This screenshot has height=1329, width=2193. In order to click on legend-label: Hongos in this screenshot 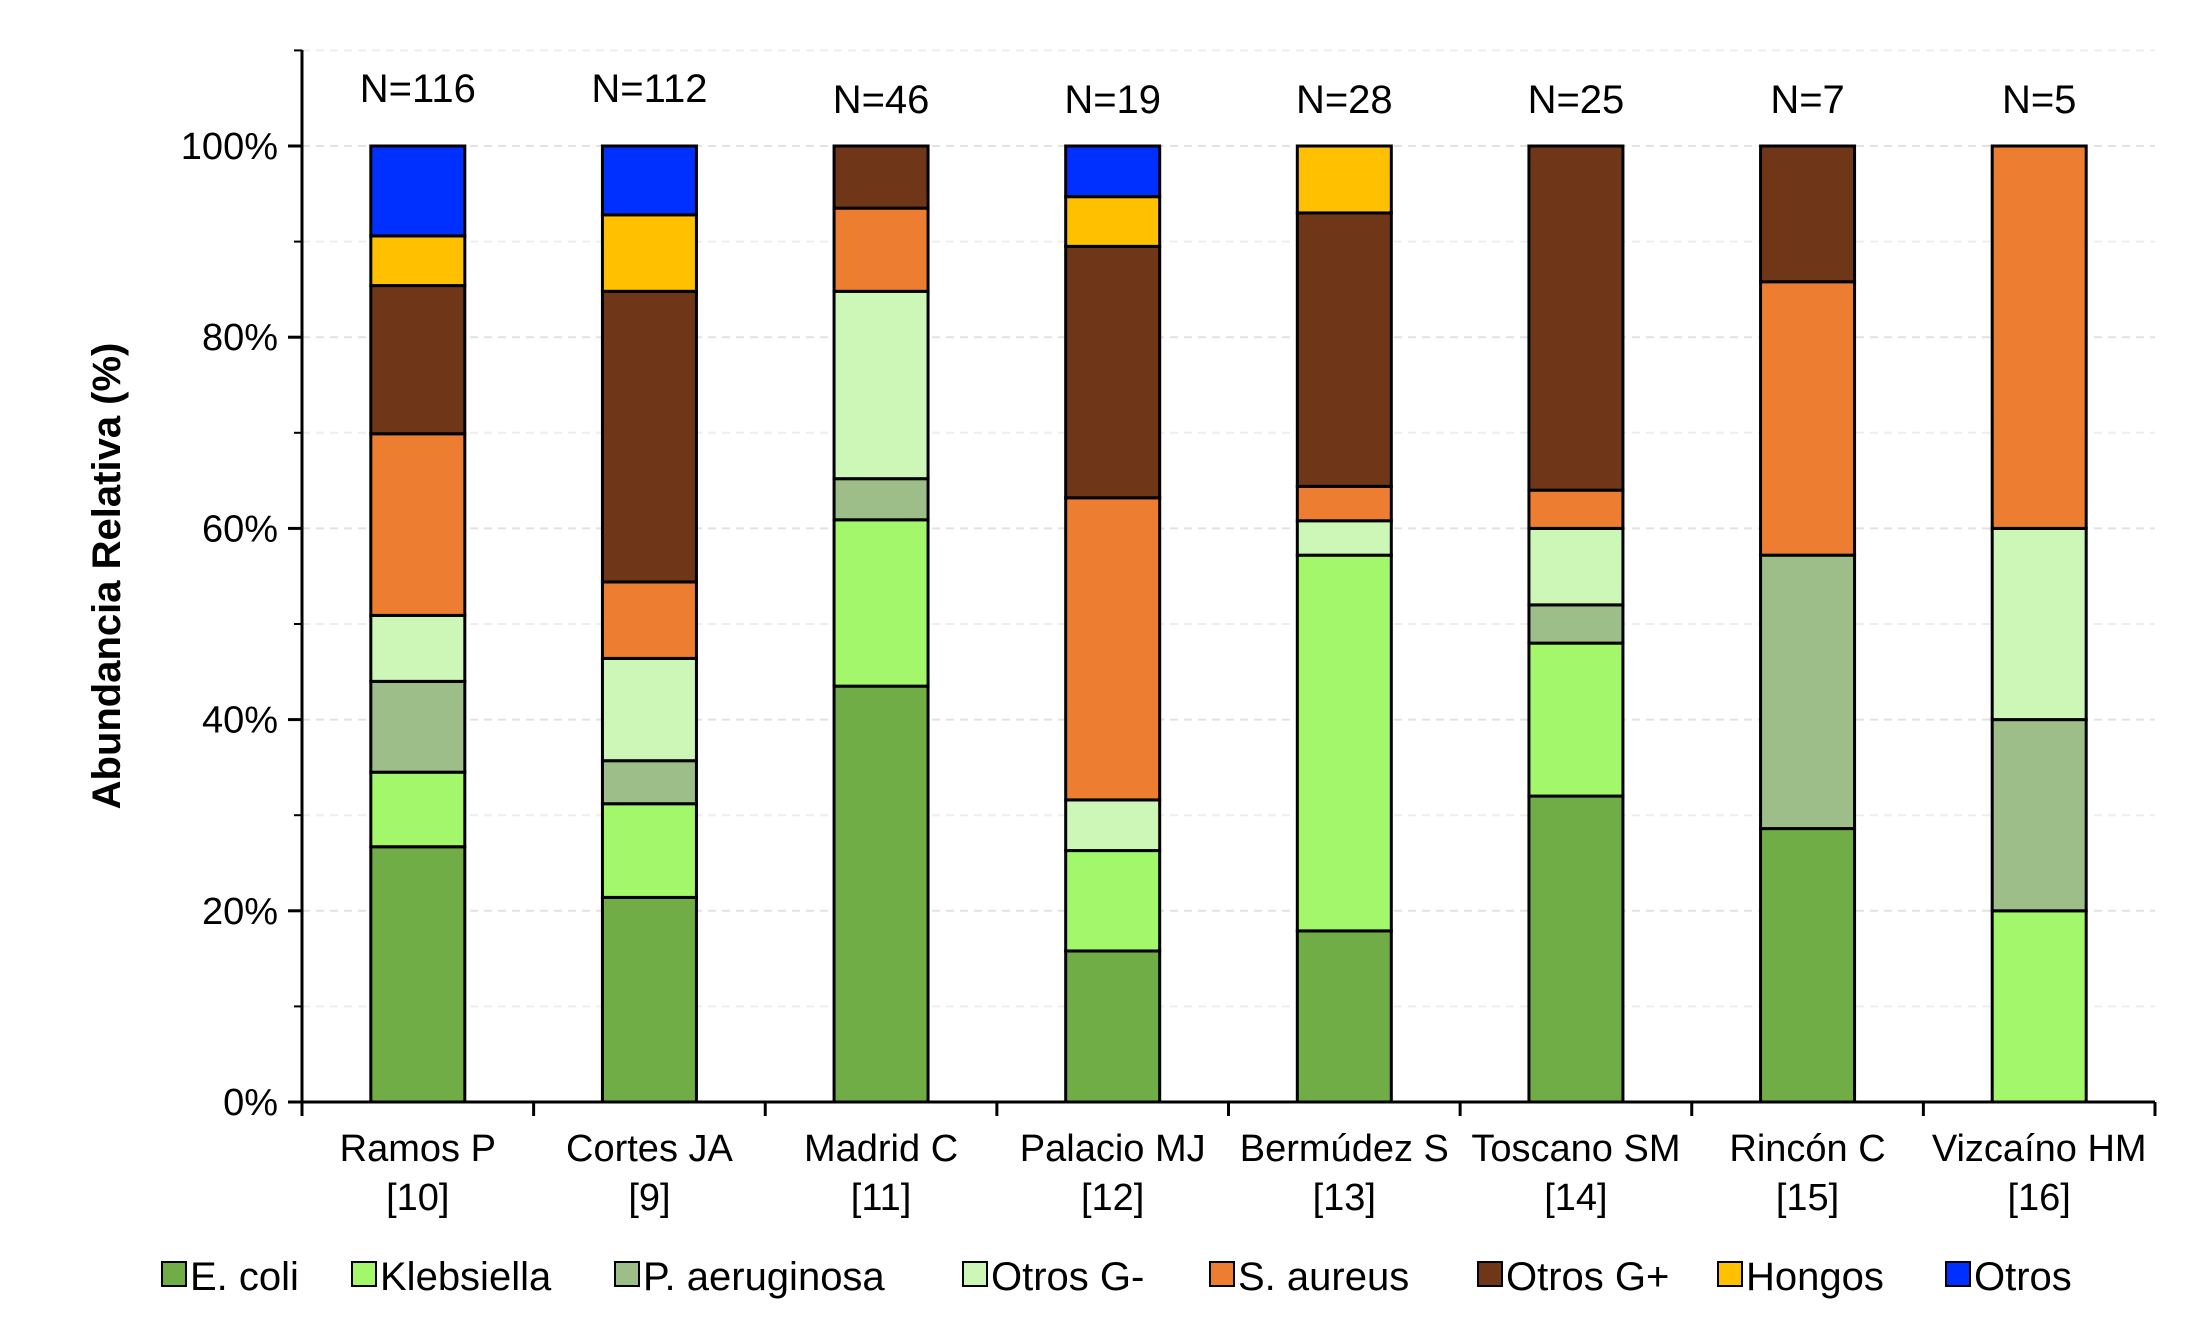, I will do `click(1815, 1277)`.